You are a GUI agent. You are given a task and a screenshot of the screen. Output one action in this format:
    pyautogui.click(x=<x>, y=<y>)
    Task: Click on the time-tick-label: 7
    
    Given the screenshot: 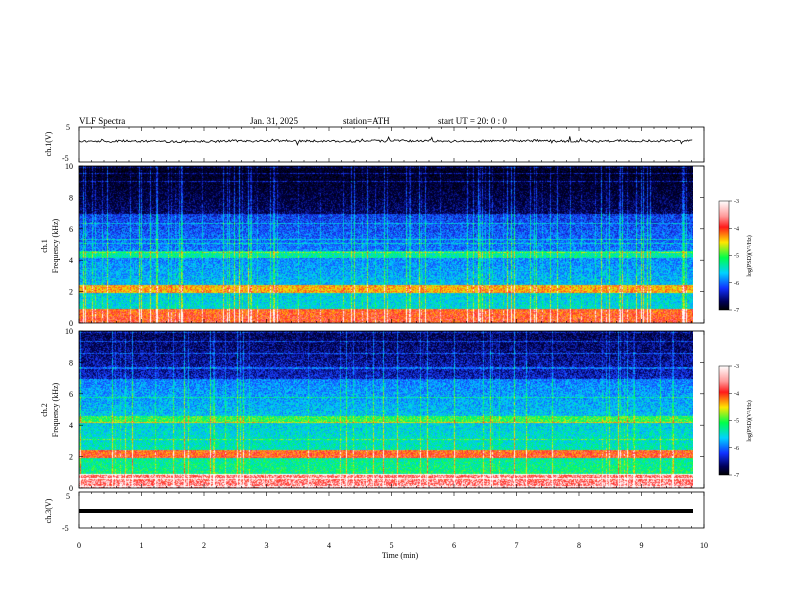 What is the action you would take?
    pyautogui.click(x=517, y=545)
    